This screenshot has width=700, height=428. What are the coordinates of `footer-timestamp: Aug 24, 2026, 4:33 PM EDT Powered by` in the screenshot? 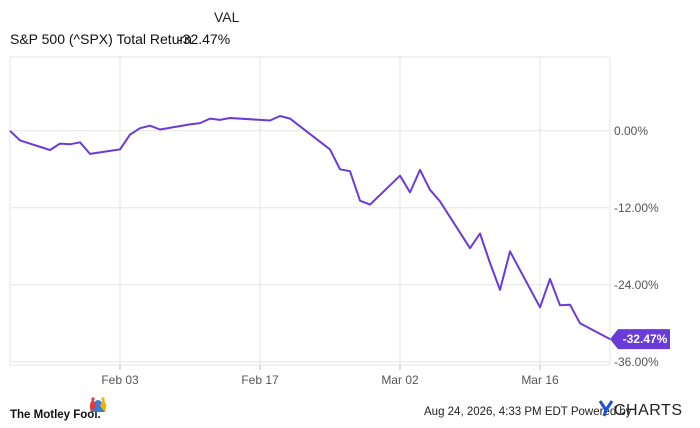 It's located at (528, 412).